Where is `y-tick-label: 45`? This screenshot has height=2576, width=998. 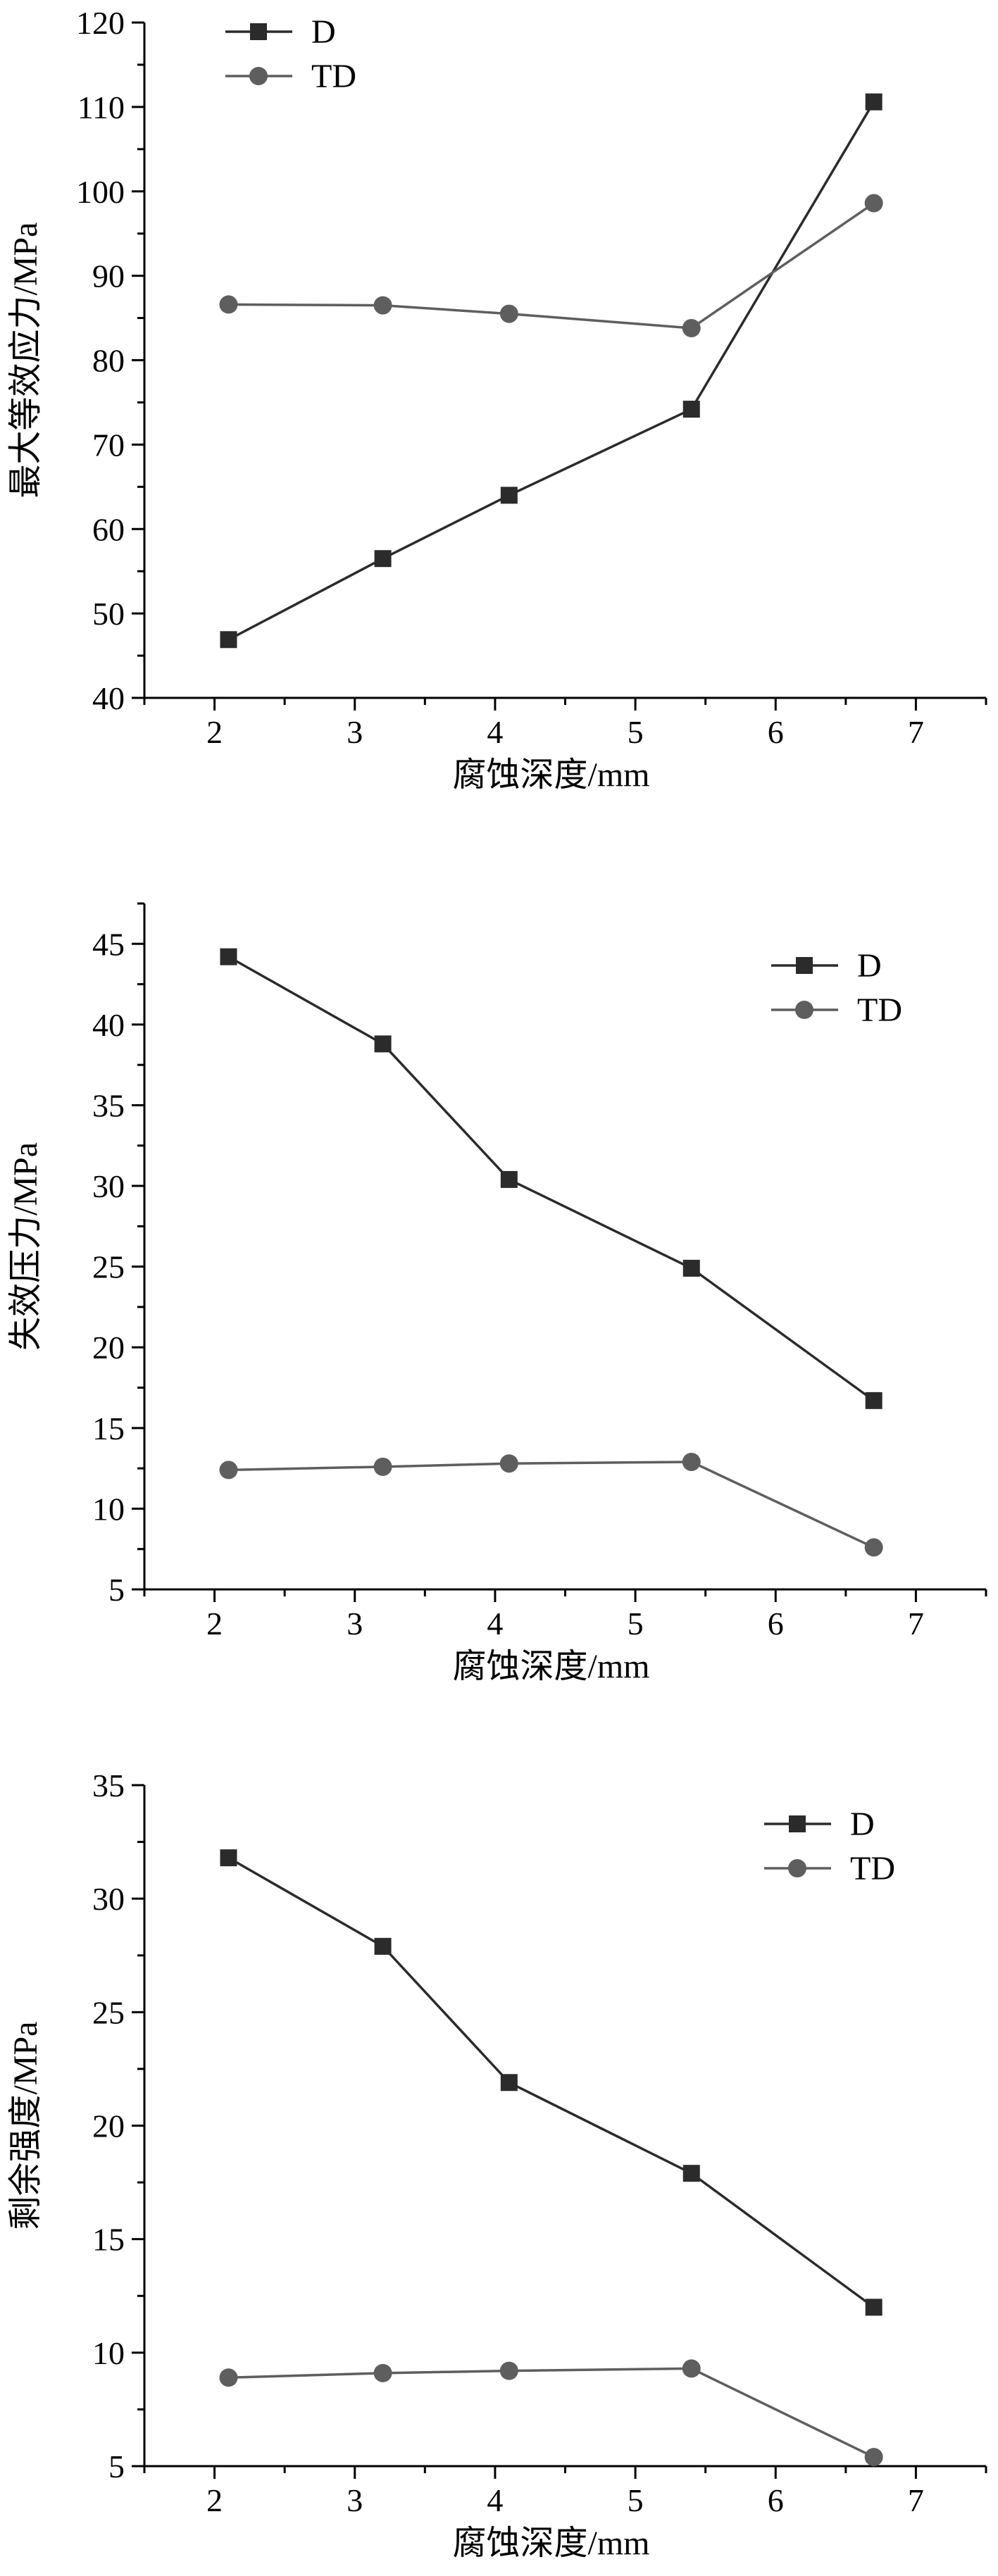
y-tick-label: 45 is located at coordinates (108, 944).